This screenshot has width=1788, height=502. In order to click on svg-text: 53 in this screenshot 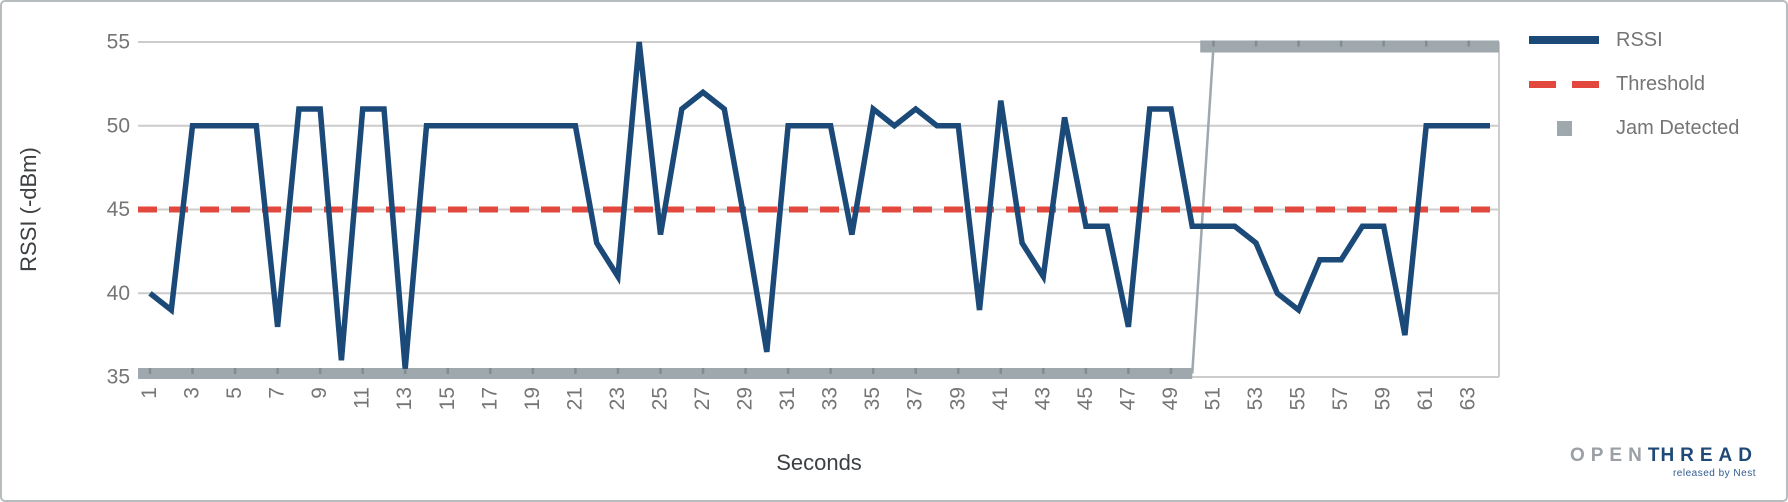, I will do `click(1255, 398)`.